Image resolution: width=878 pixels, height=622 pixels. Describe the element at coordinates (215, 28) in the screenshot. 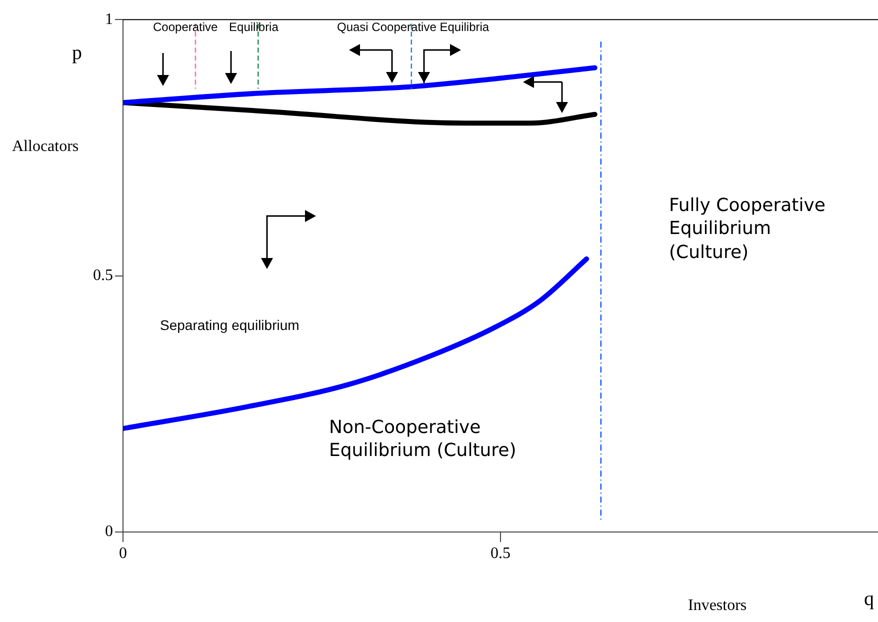

I see `annotation: Cooperative Equilibria` at that location.